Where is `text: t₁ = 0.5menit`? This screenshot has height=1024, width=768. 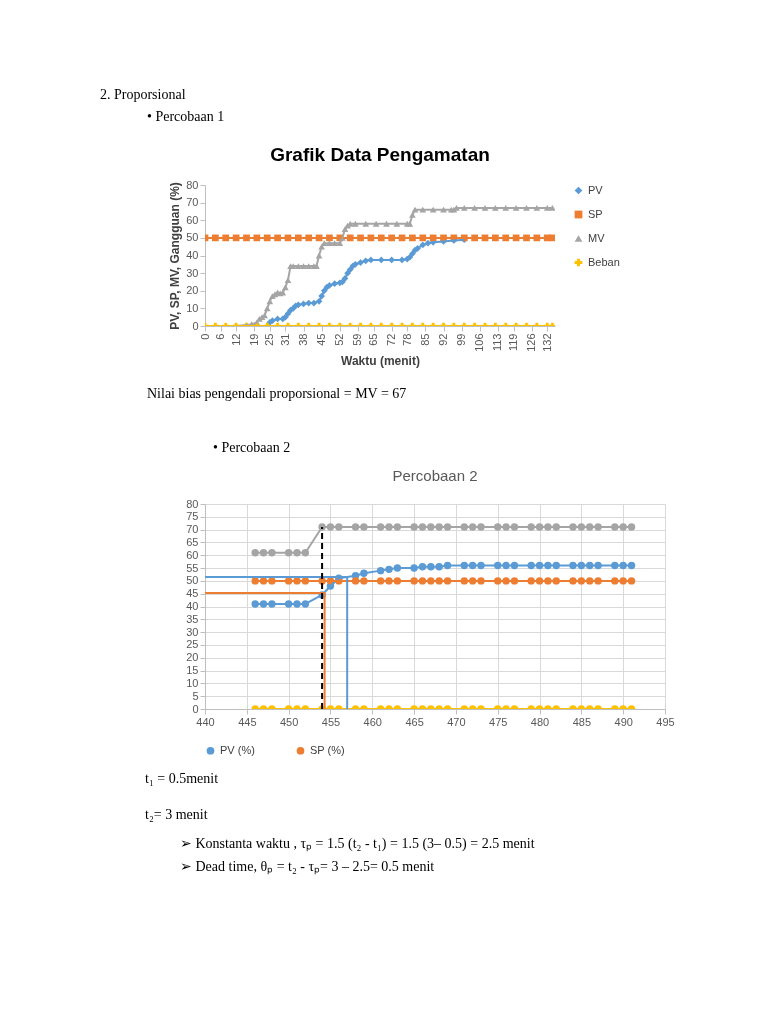 text: t₁ = 0.5menit is located at coordinates (182, 778).